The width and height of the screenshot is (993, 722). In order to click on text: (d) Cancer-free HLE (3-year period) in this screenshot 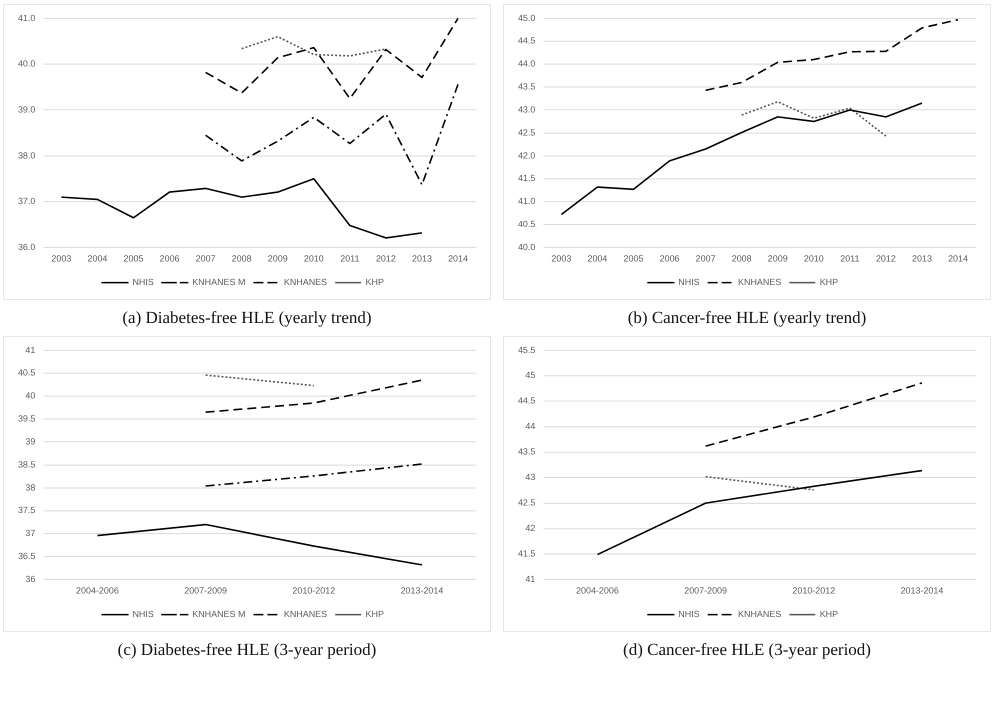, I will do `click(747, 650)`.